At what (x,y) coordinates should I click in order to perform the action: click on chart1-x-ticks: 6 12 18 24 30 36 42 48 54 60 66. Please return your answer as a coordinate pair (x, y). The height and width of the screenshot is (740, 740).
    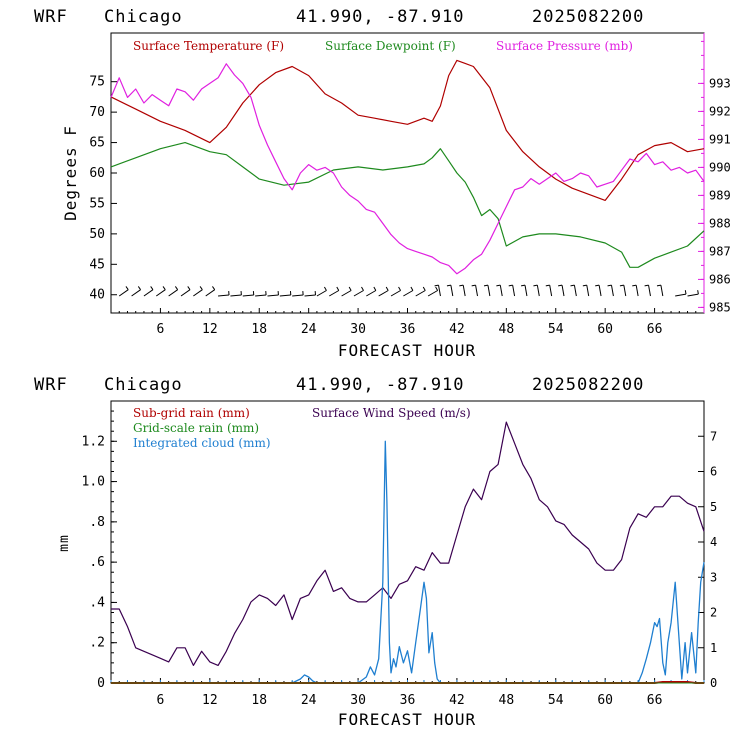
    Looking at the image, I should click on (407, 322).